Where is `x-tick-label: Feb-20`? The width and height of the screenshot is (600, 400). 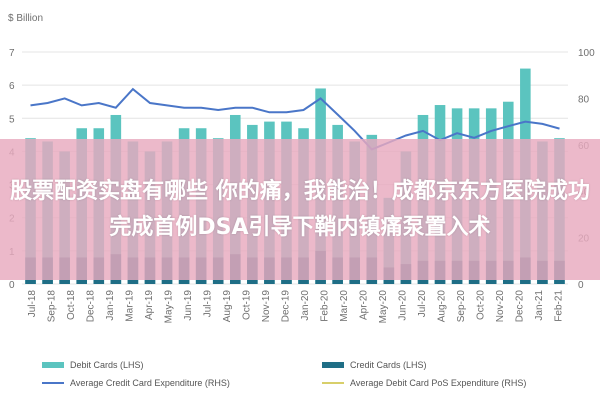
x-tick-label: Feb-20 is located at coordinates (324, 306).